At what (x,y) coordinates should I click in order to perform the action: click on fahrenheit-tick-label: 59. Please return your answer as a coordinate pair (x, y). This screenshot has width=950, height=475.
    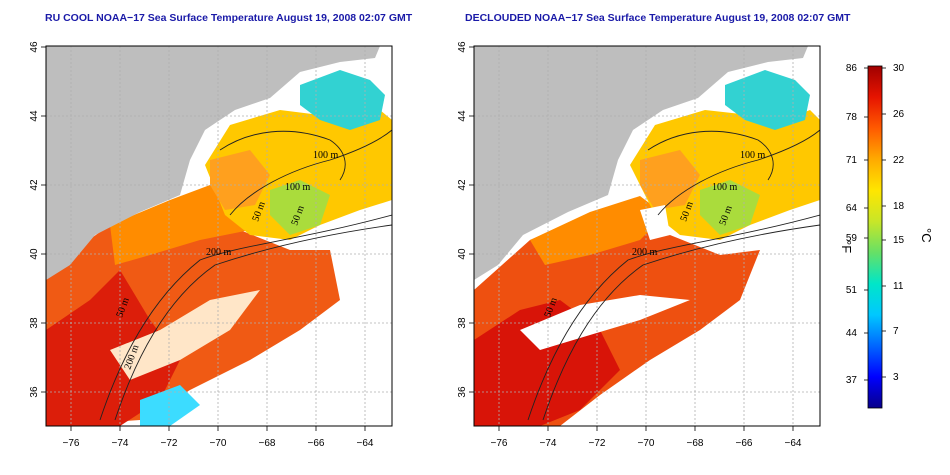
    Looking at the image, I should click on (852, 238).